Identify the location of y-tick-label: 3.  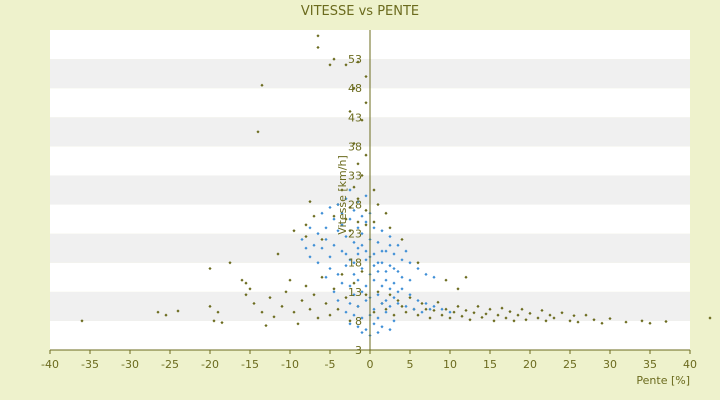
(358, 350).